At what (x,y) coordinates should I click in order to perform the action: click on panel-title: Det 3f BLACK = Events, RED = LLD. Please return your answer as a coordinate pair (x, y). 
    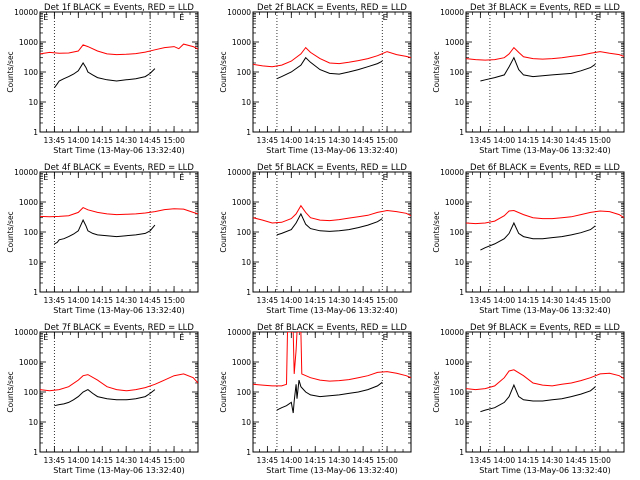
    Looking at the image, I should click on (545, 8).